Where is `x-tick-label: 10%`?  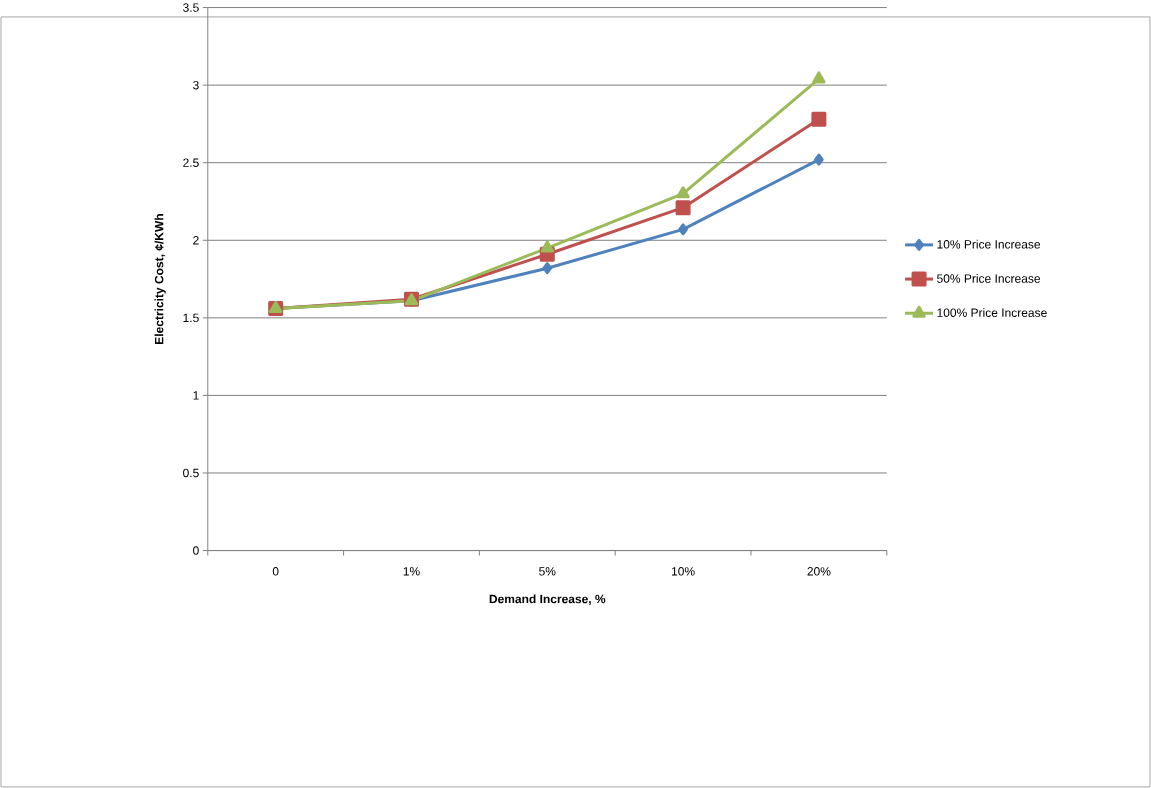 x-tick-label: 10% is located at coordinates (683, 571).